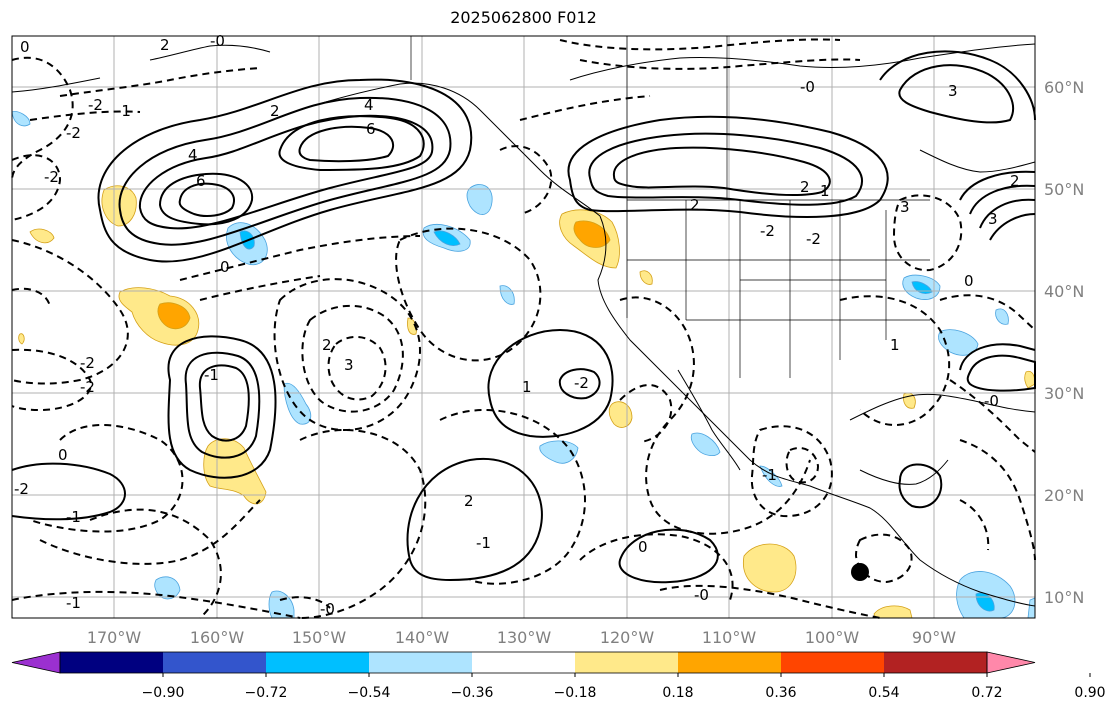 The image size is (1105, 712). Describe the element at coordinates (627, 637) in the screenshot. I see `lon-label: 120°W` at that location.